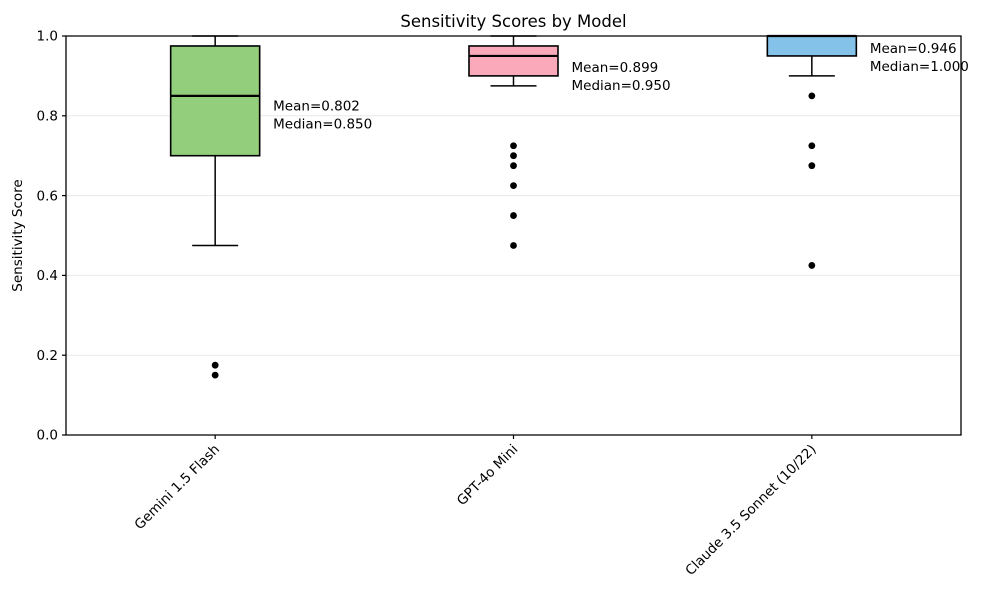 The image size is (1000, 600). I want to click on stat-annotation: Mean=0.899 Median=0.950, so click(621, 77).